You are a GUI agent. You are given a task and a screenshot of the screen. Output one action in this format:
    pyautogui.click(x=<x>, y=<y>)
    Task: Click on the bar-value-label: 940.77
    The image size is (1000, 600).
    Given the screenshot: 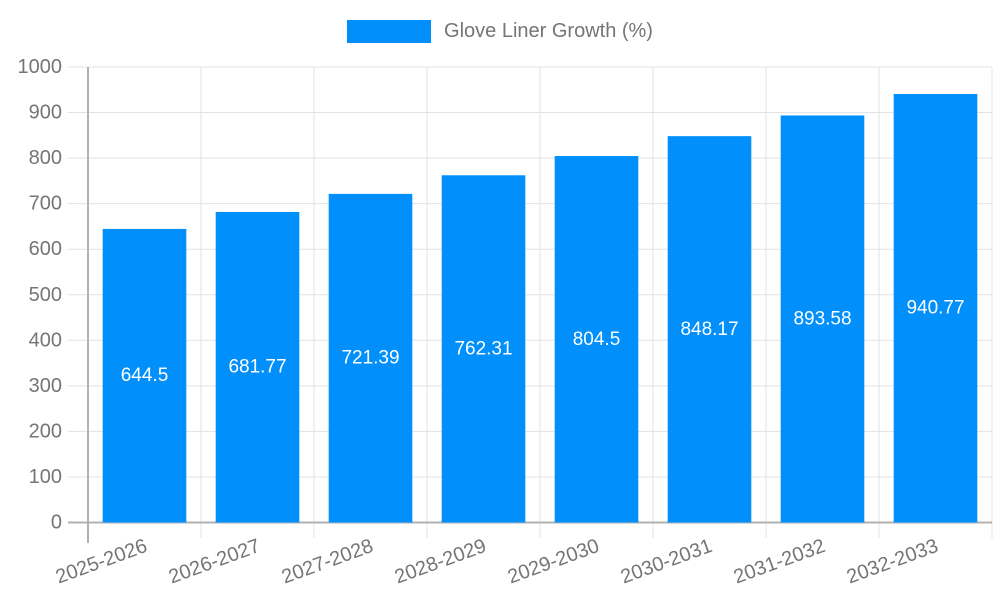 What is the action you would take?
    pyautogui.click(x=935, y=308)
    